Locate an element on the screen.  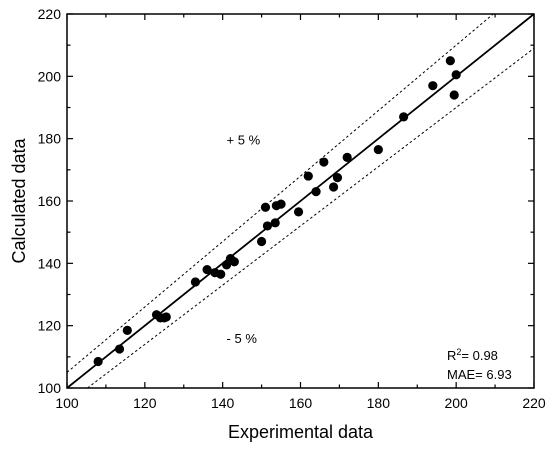
x-tick-label: 120 is located at coordinates (145, 403).